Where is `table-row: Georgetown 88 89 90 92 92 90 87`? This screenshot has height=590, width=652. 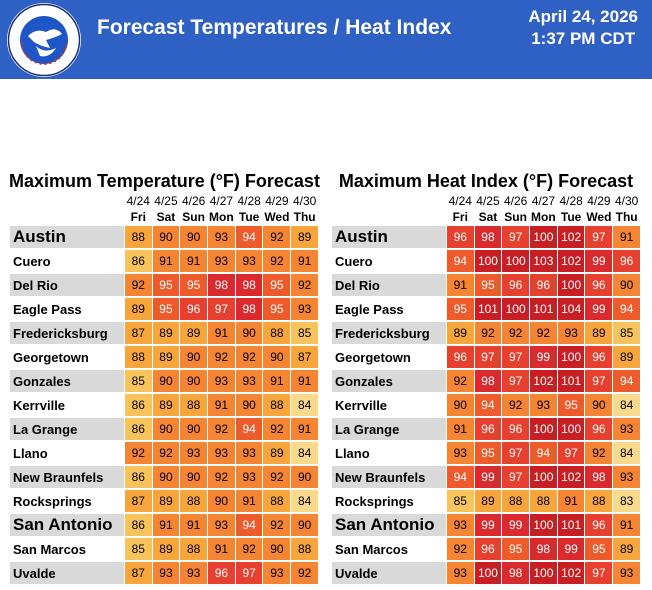
table-row: Georgetown 88 89 90 92 92 90 87 is located at coordinates (164, 357).